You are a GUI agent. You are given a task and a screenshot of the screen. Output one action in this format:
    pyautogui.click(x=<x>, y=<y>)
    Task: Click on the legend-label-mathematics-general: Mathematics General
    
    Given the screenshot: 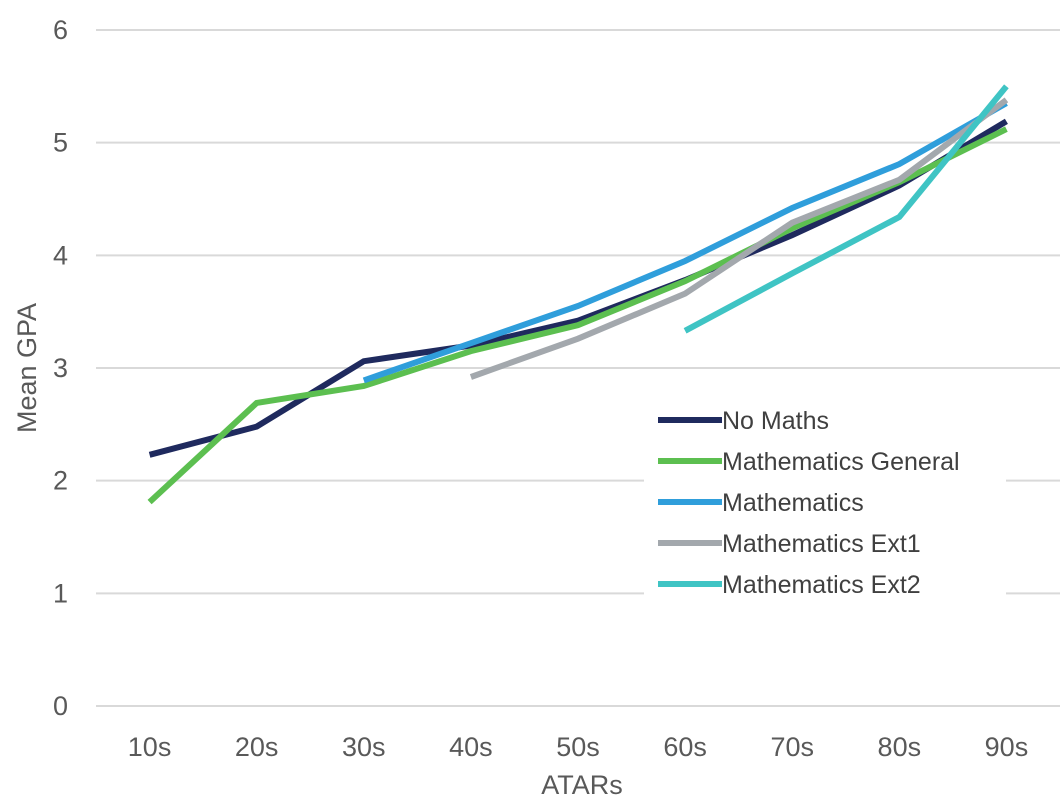 What is the action you would take?
    pyautogui.click(x=841, y=462)
    